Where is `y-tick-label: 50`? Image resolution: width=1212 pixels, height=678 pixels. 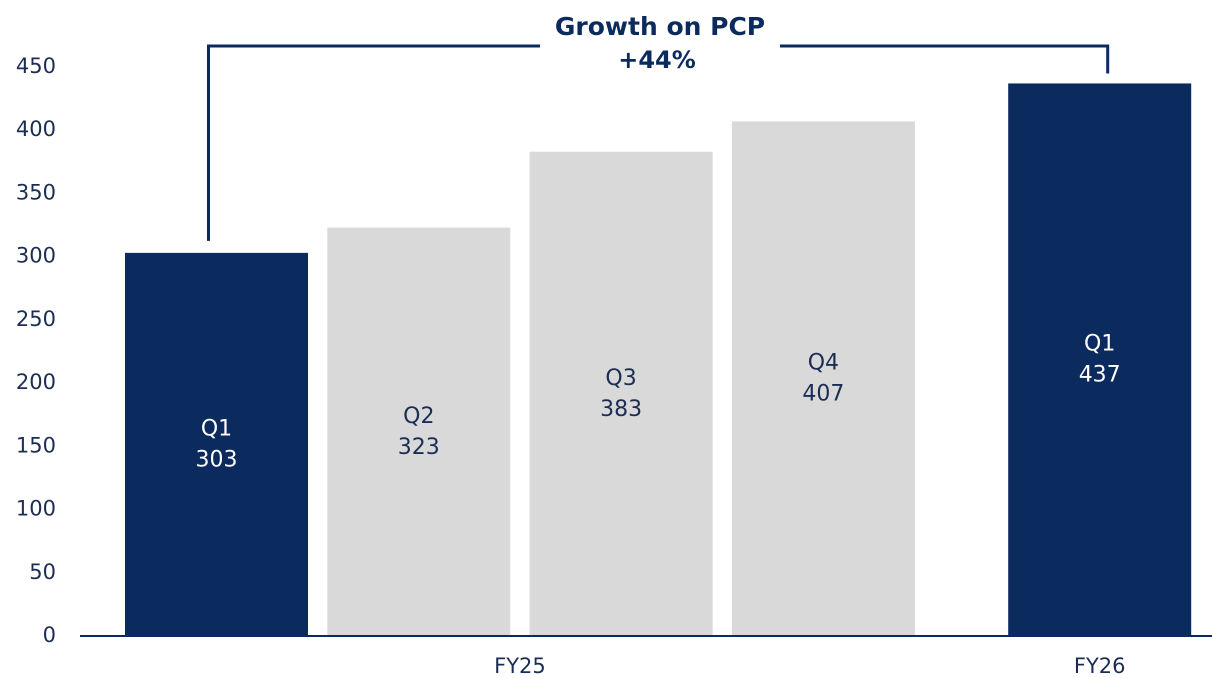
y-tick-label: 50 is located at coordinates (42, 572).